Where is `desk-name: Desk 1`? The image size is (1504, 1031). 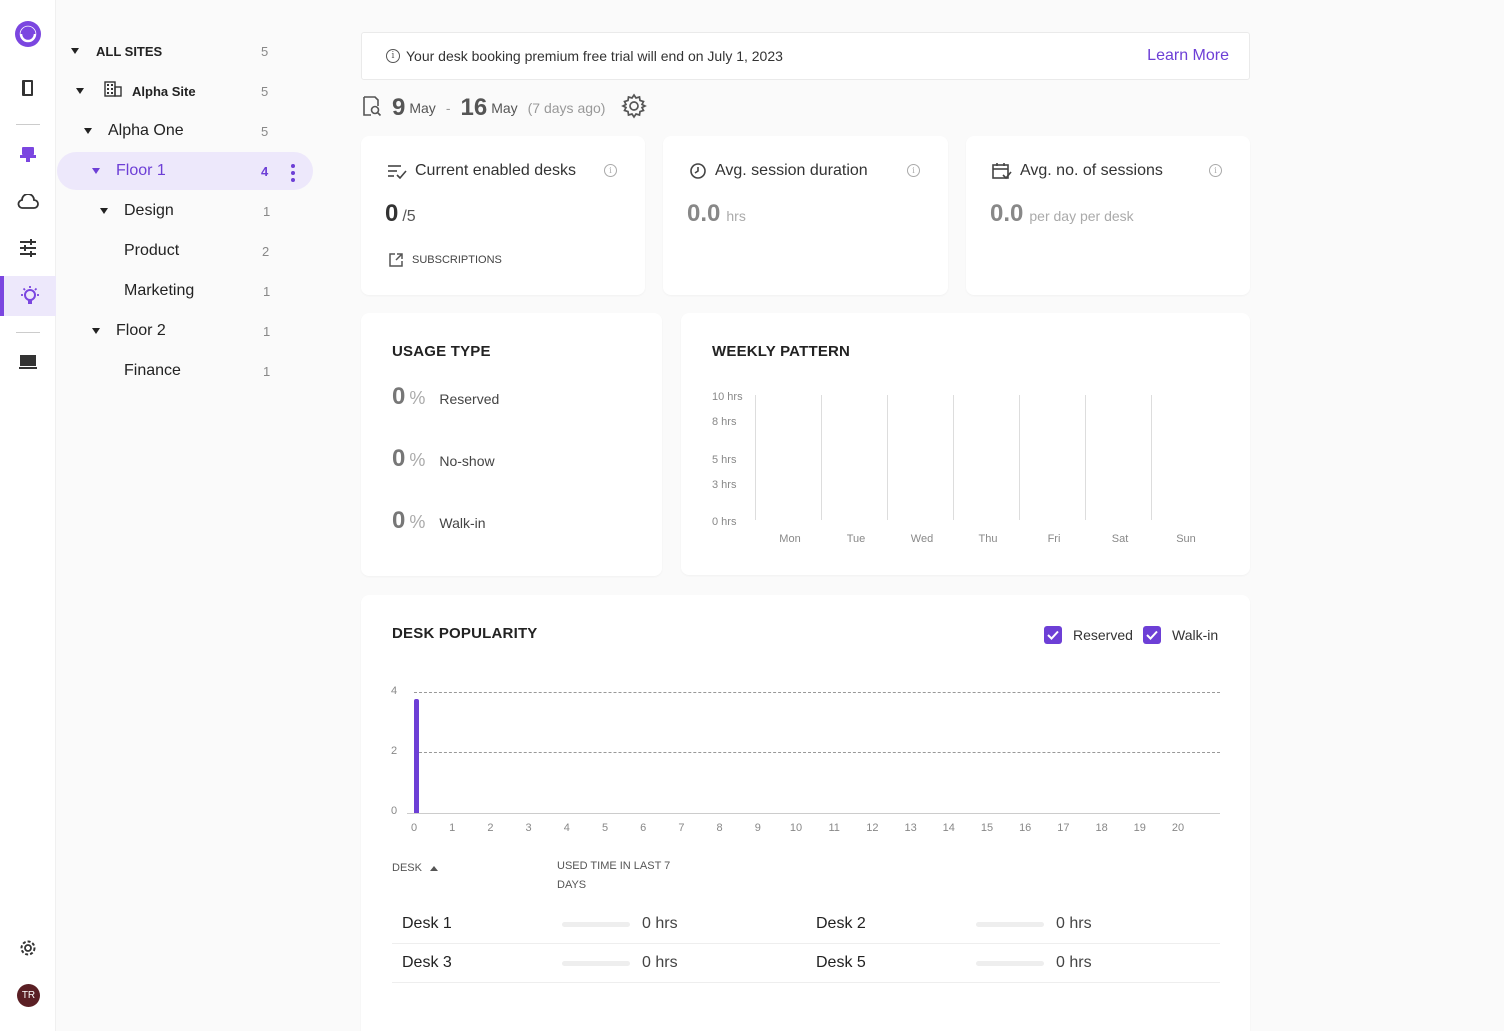 desk-name: Desk 1 is located at coordinates (427, 923).